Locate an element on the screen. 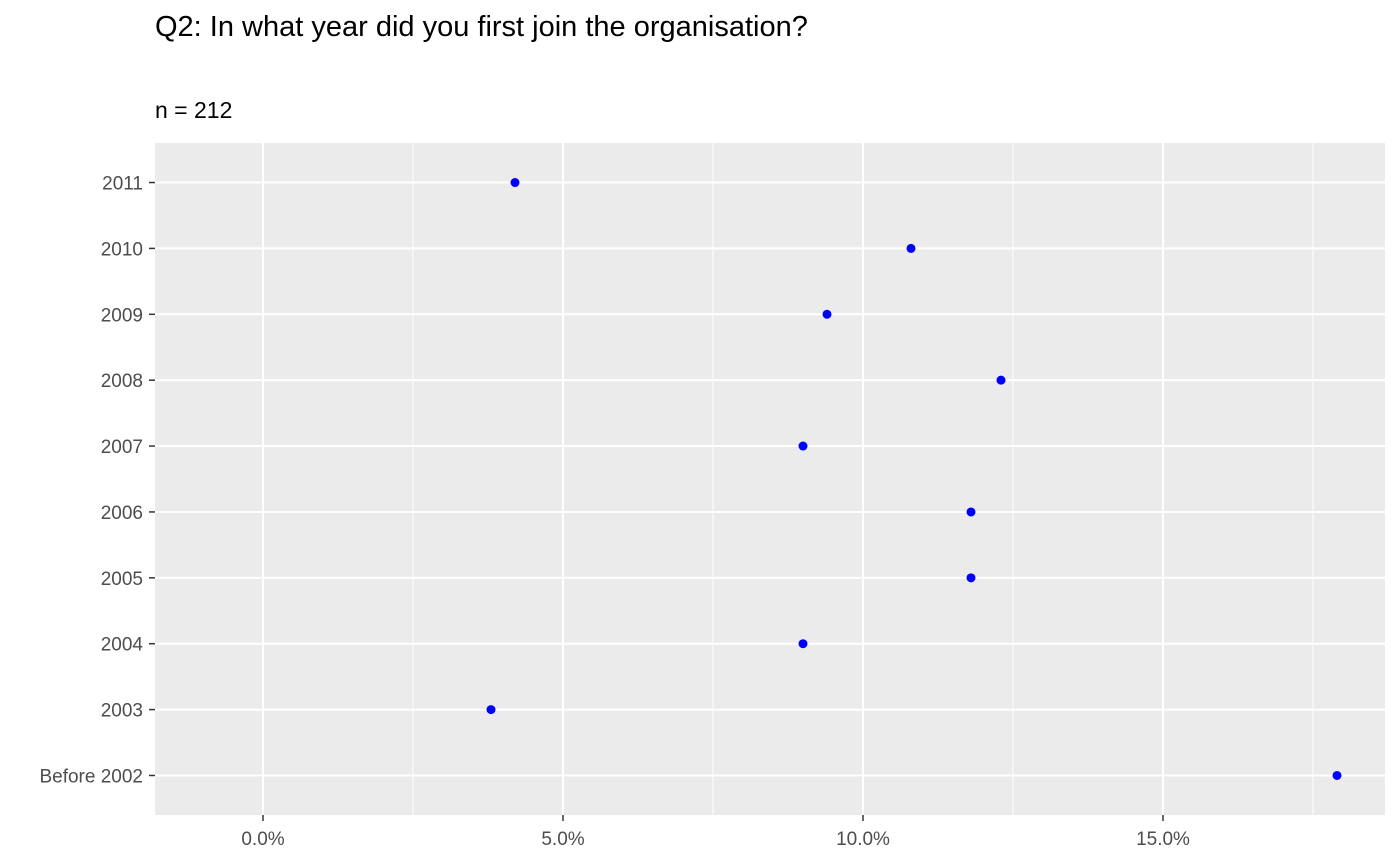  x-tick-label: 15.0% is located at coordinates (1163, 839).